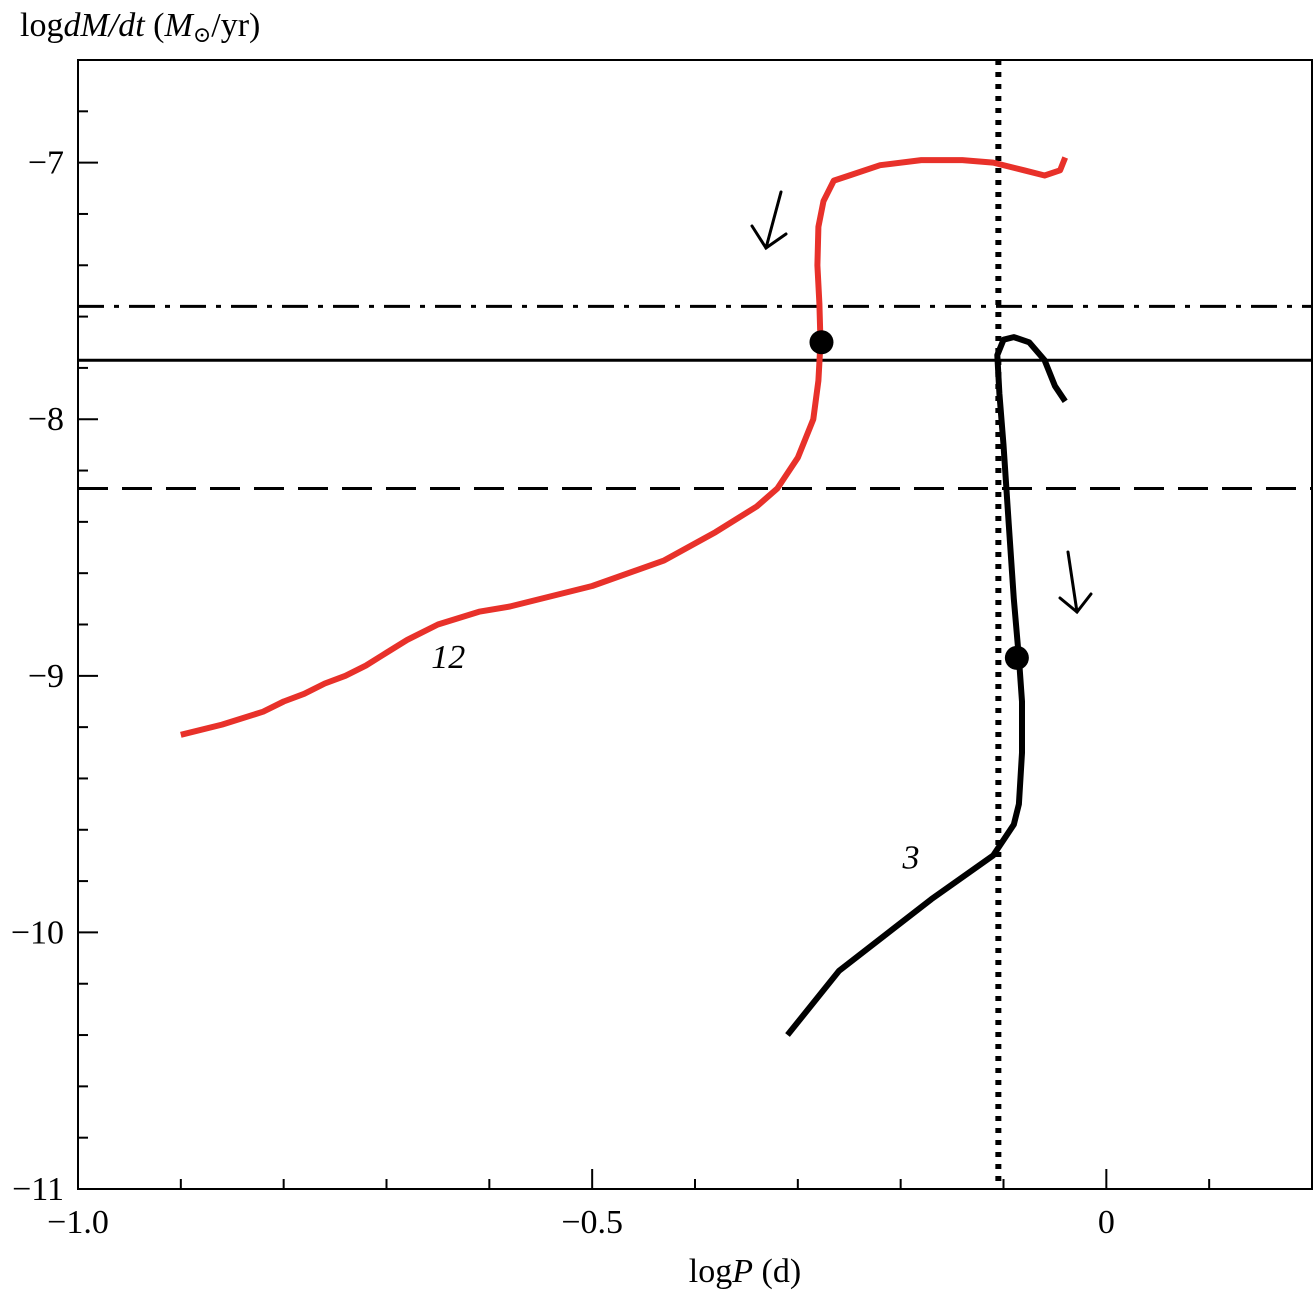  I want to click on y-tick-label: −8, so click(46, 419).